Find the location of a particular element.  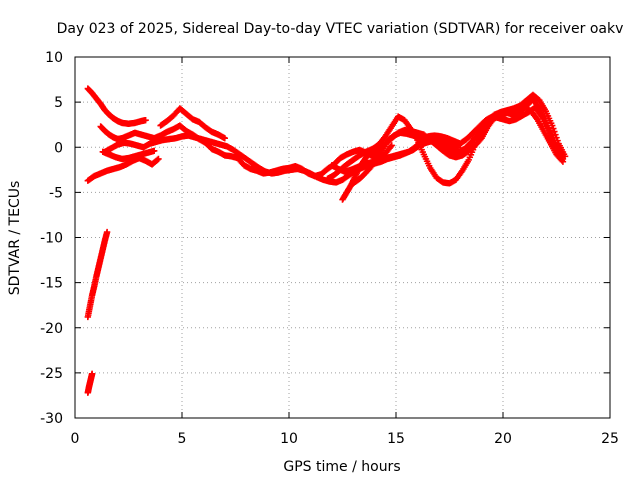

x-tick-label: 5 is located at coordinates (182, 439).